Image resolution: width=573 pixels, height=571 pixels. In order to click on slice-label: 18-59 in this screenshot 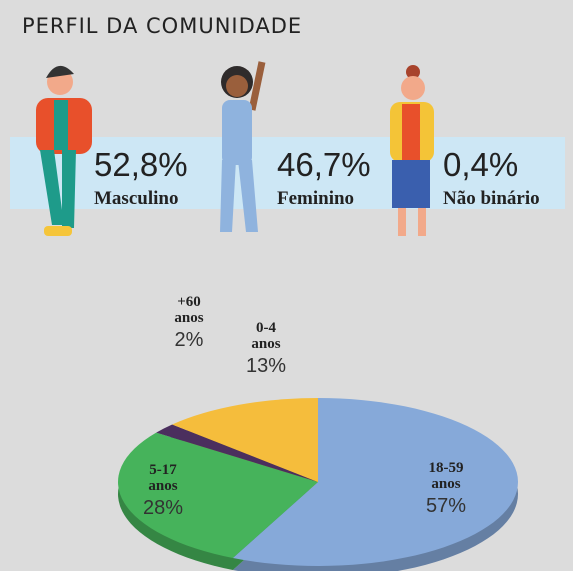, I will do `click(446, 468)`.